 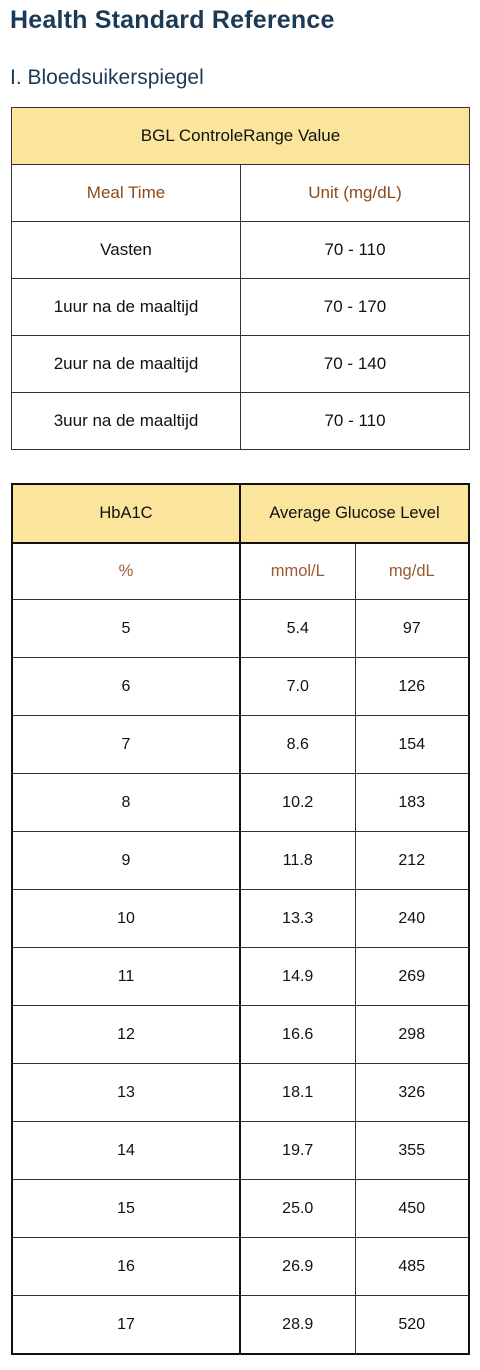 What do you see at coordinates (126, 860) in the screenshot?
I see `percent-cell: 9` at bounding box center [126, 860].